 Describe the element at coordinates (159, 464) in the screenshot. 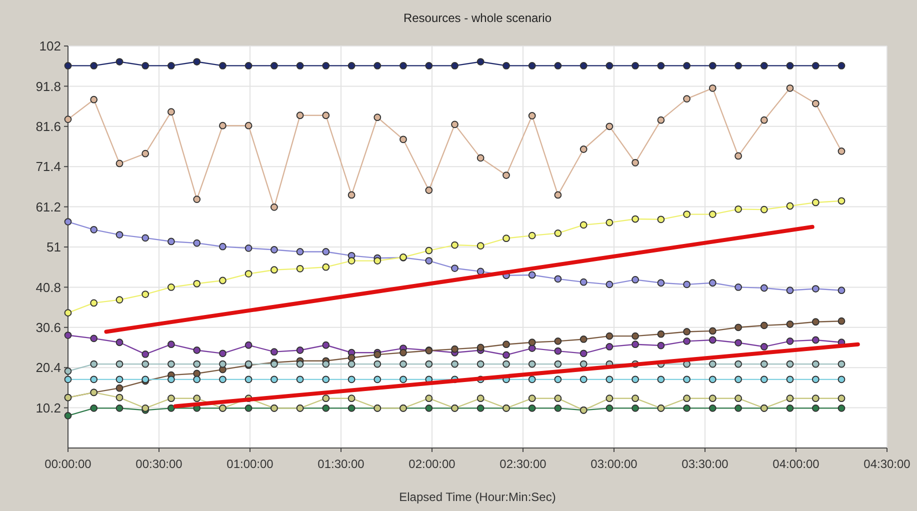

I see `x-tick-label: 00:30:00` at that location.